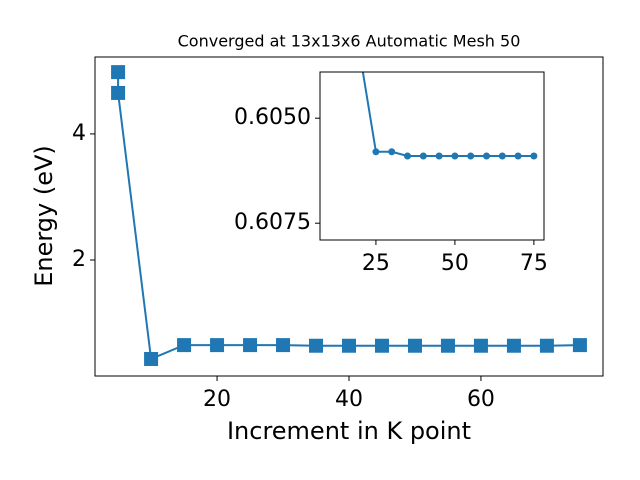 The width and height of the screenshot is (640, 480). What do you see at coordinates (272, 117) in the screenshot?
I see `y-tick-label: 0.6050` at bounding box center [272, 117].